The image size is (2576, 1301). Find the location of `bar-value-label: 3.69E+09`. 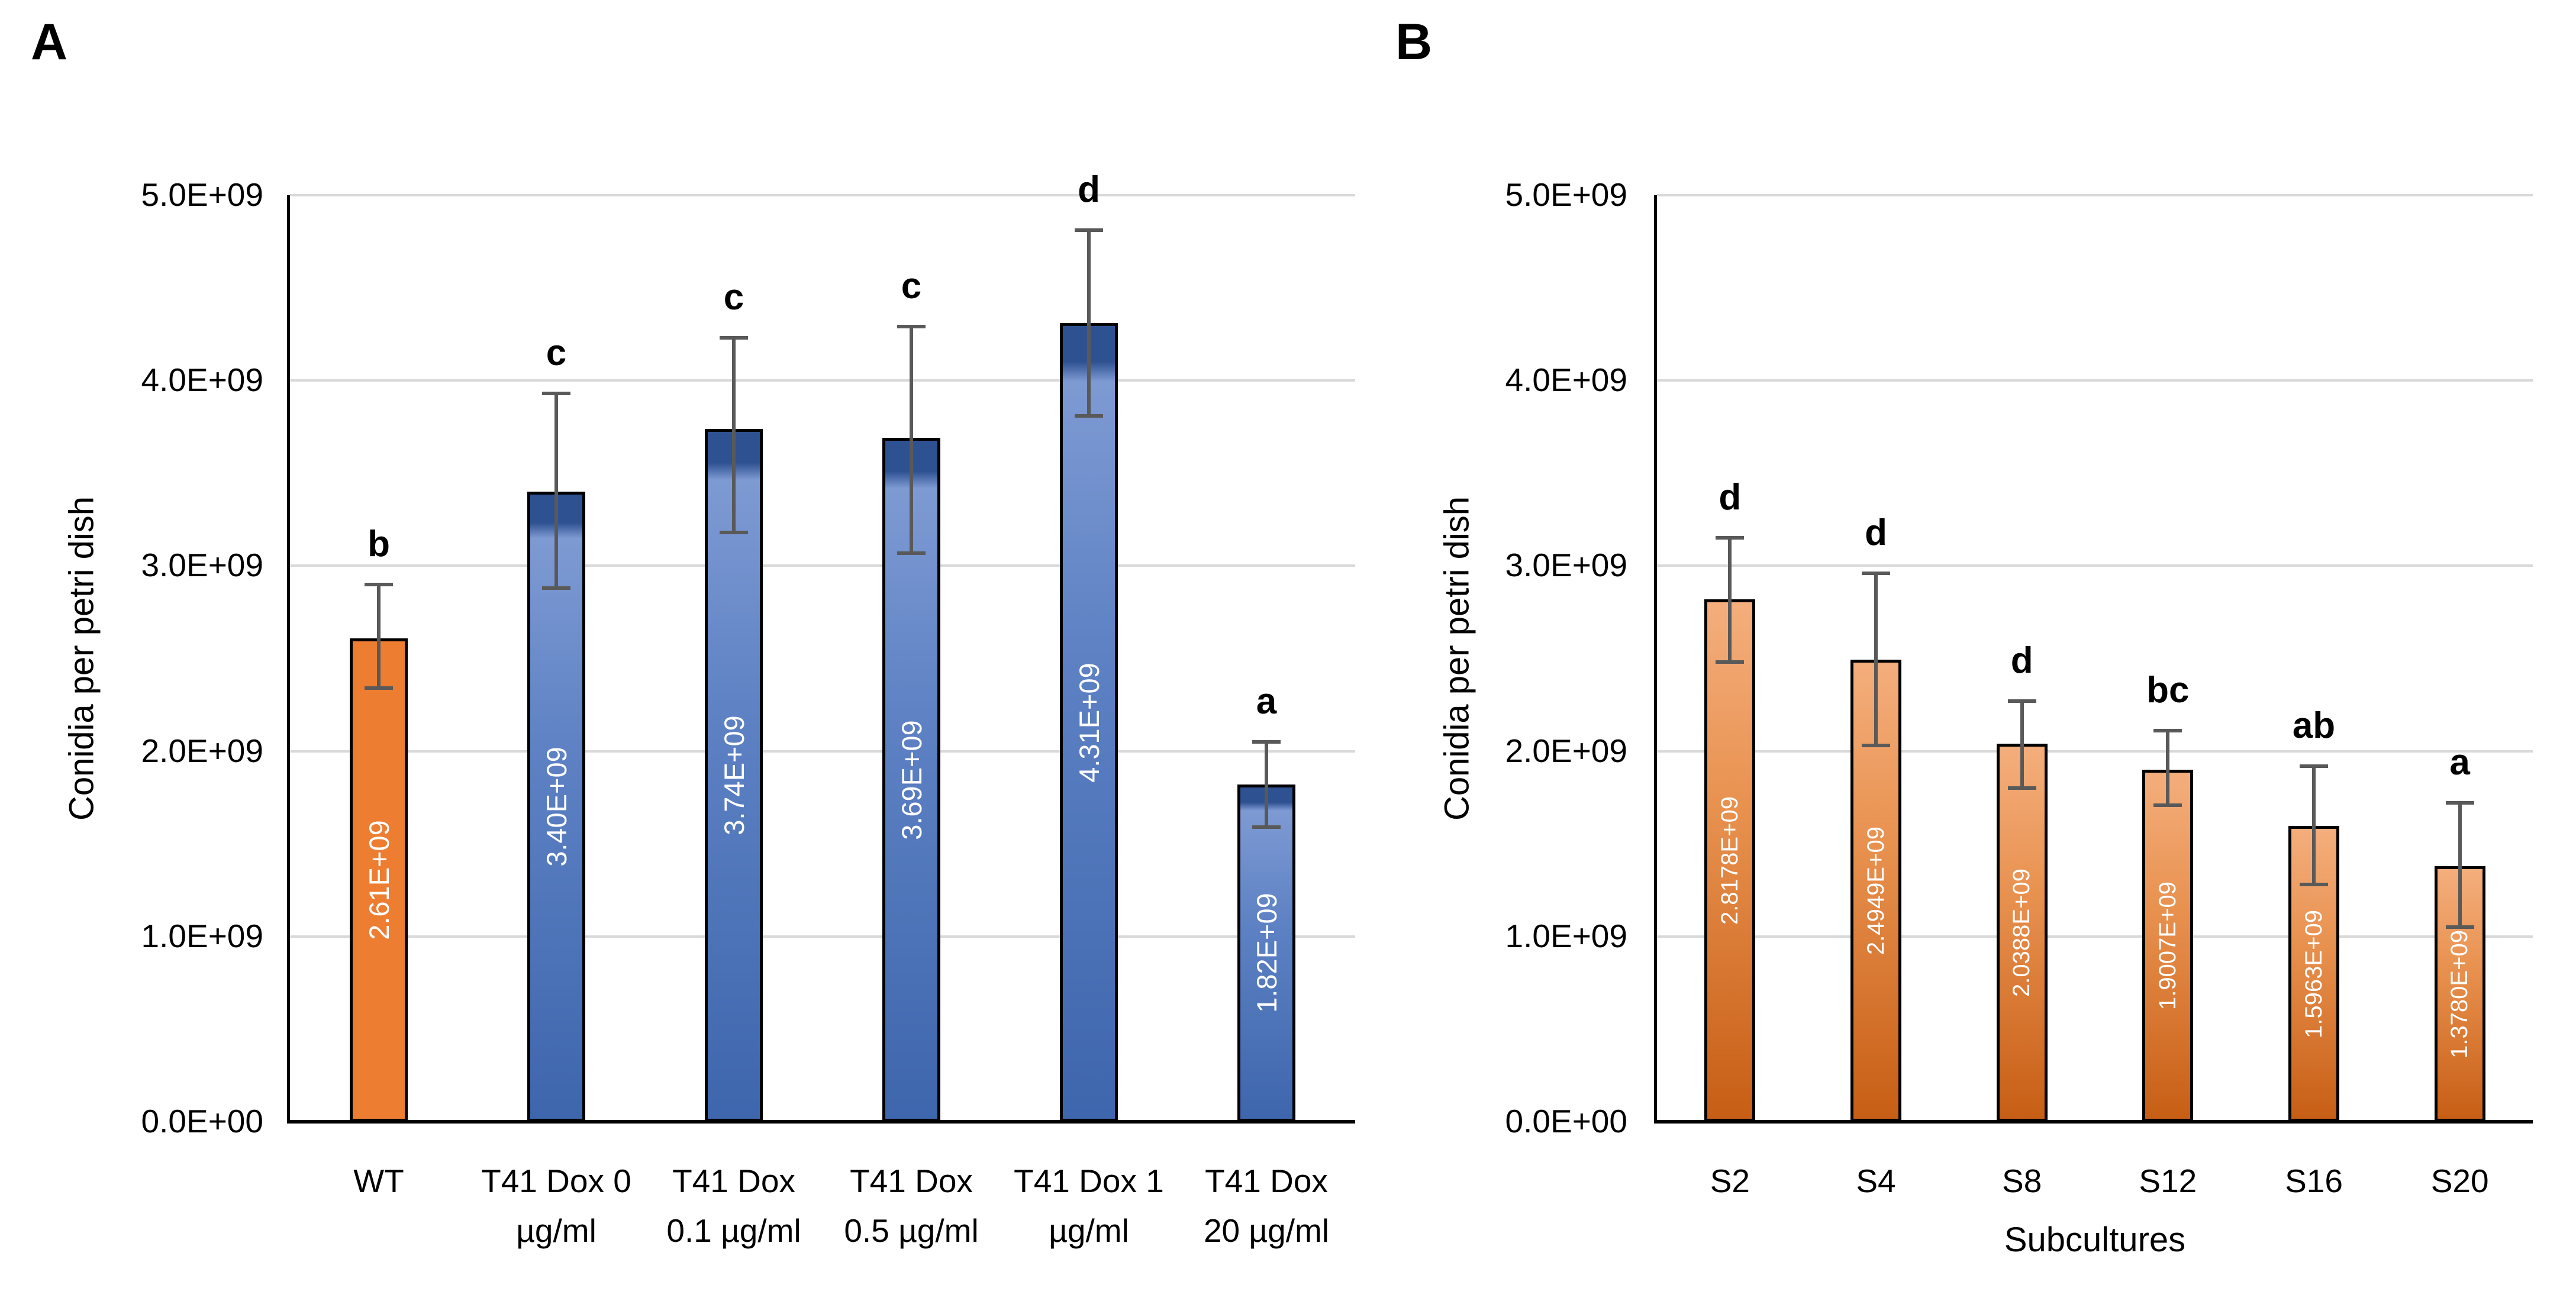

bar-value-label: 3.69E+09 is located at coordinates (911, 779).